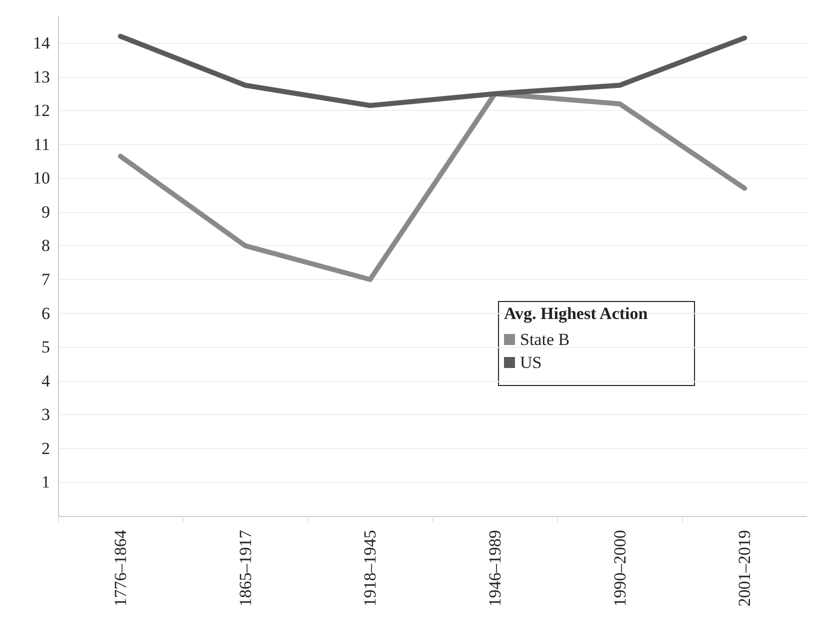  Describe the element at coordinates (46, 280) in the screenshot. I see `y-tick-label: 7` at that location.